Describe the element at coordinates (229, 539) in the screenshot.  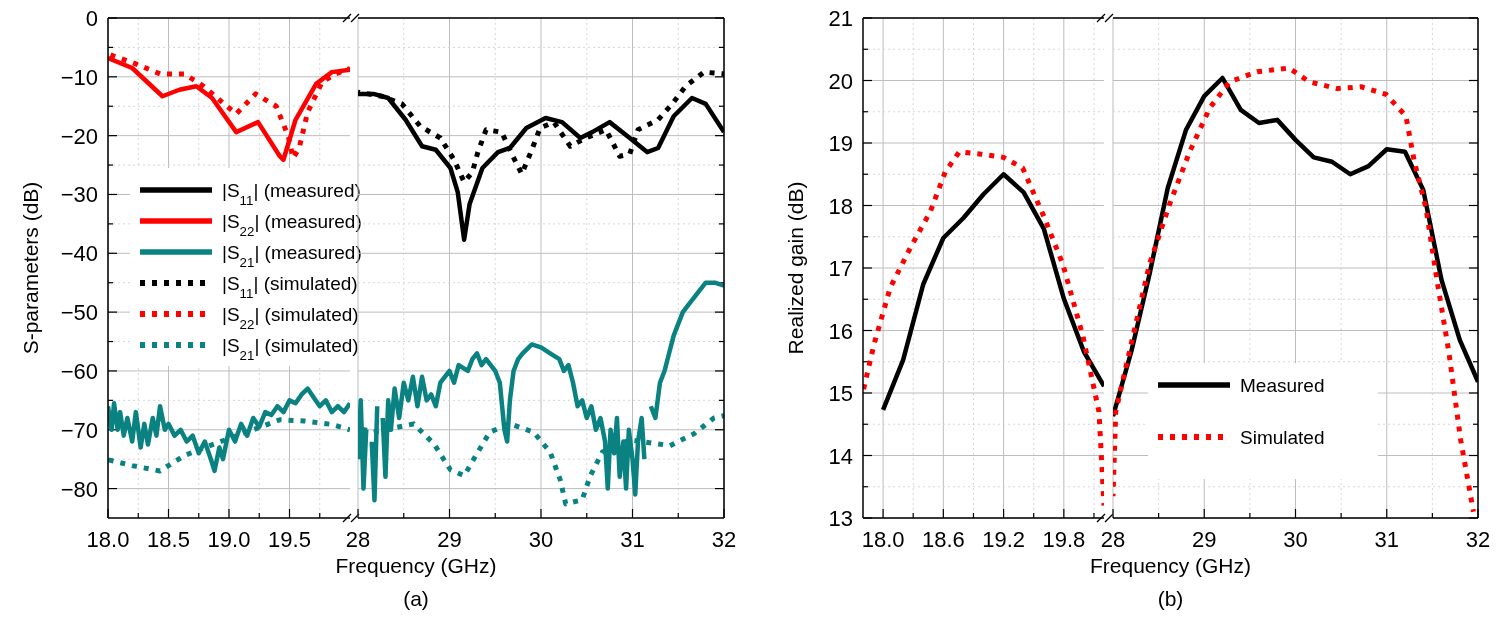
I see `x-tick-label: 19.0` at that location.